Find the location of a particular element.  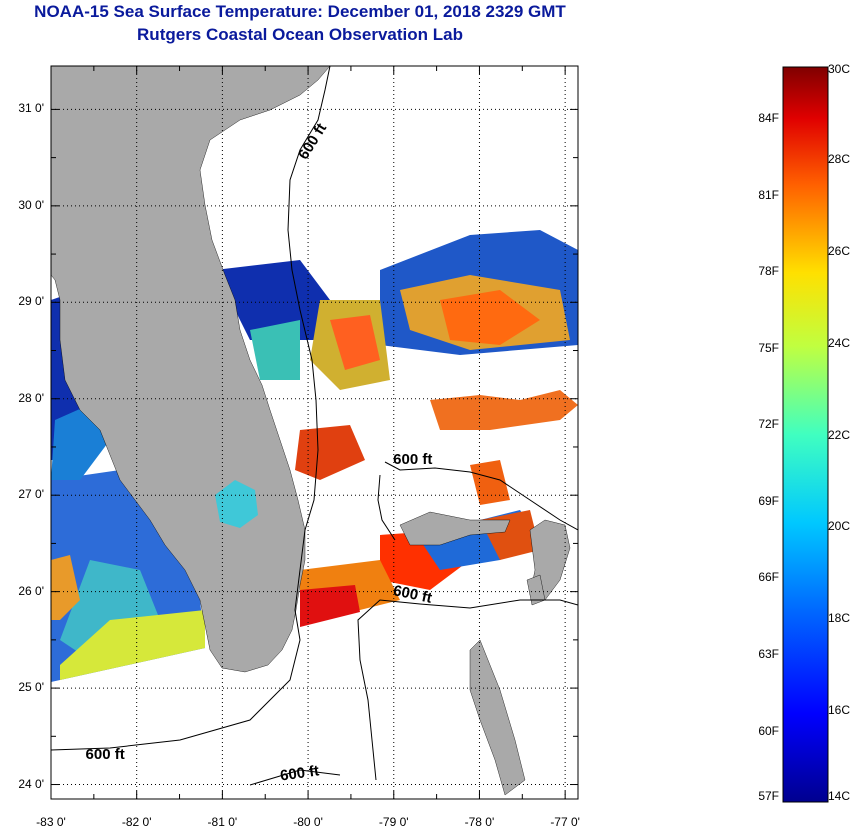

latitude-label: 31 0' is located at coordinates (31, 108).